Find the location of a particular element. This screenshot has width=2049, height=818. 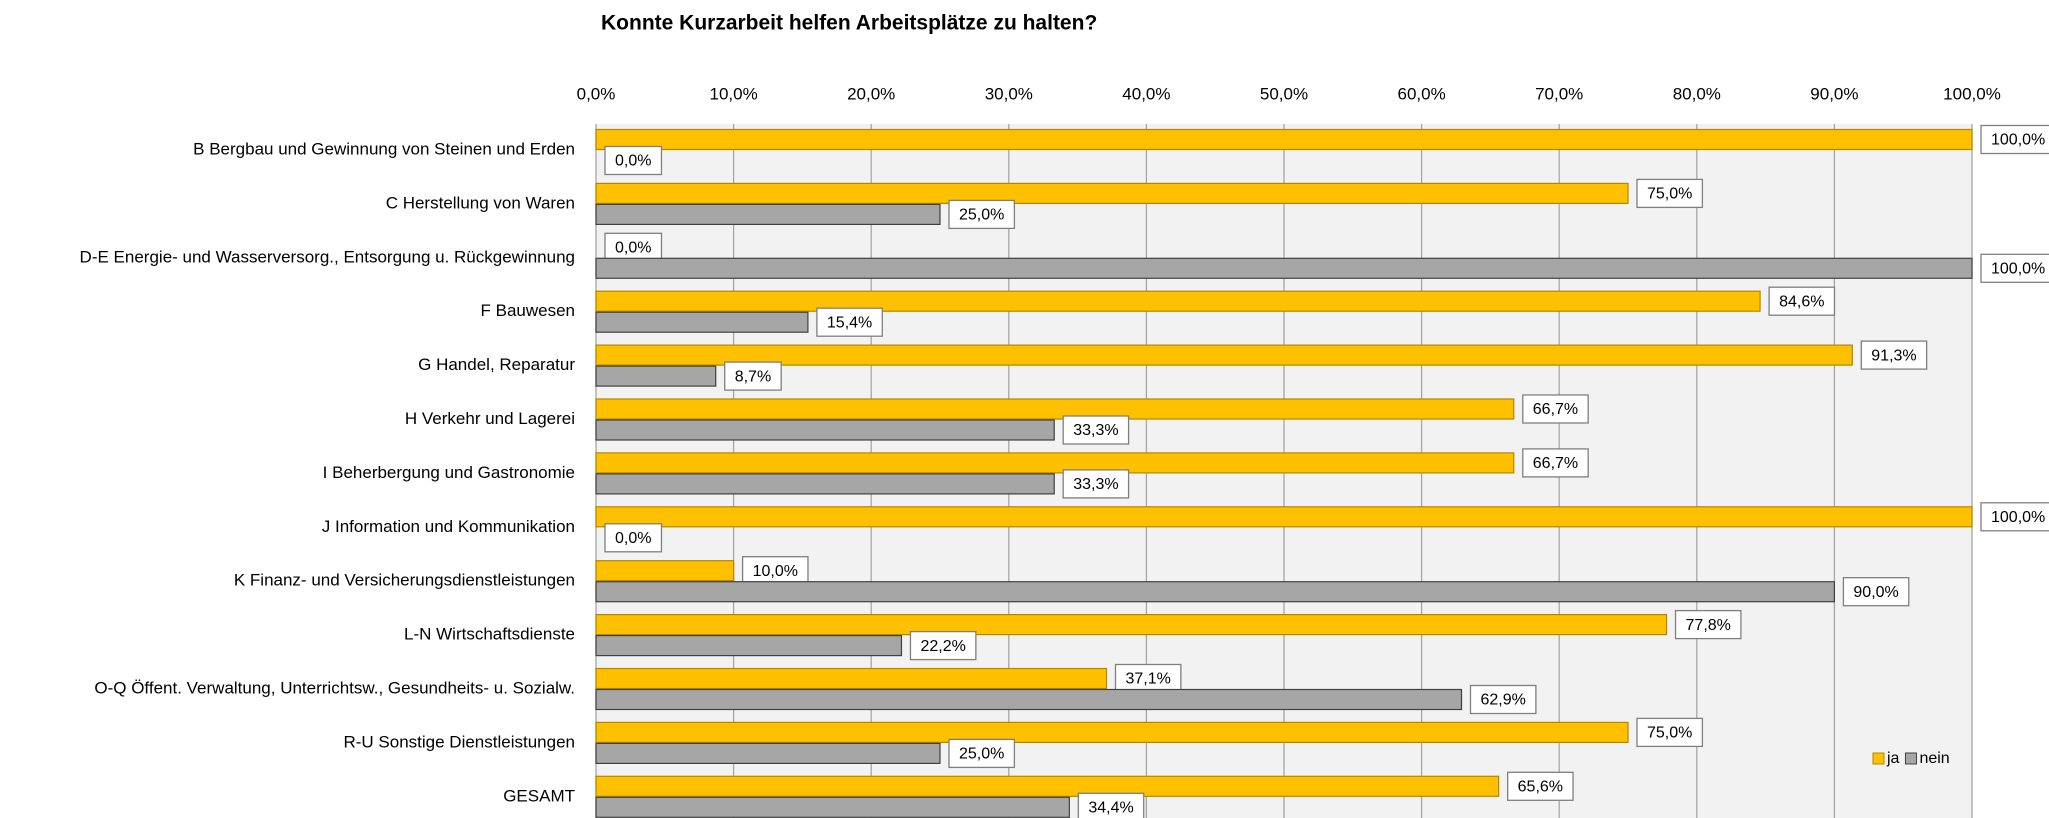

x-tick-label: 30,0% is located at coordinates (1009, 93).